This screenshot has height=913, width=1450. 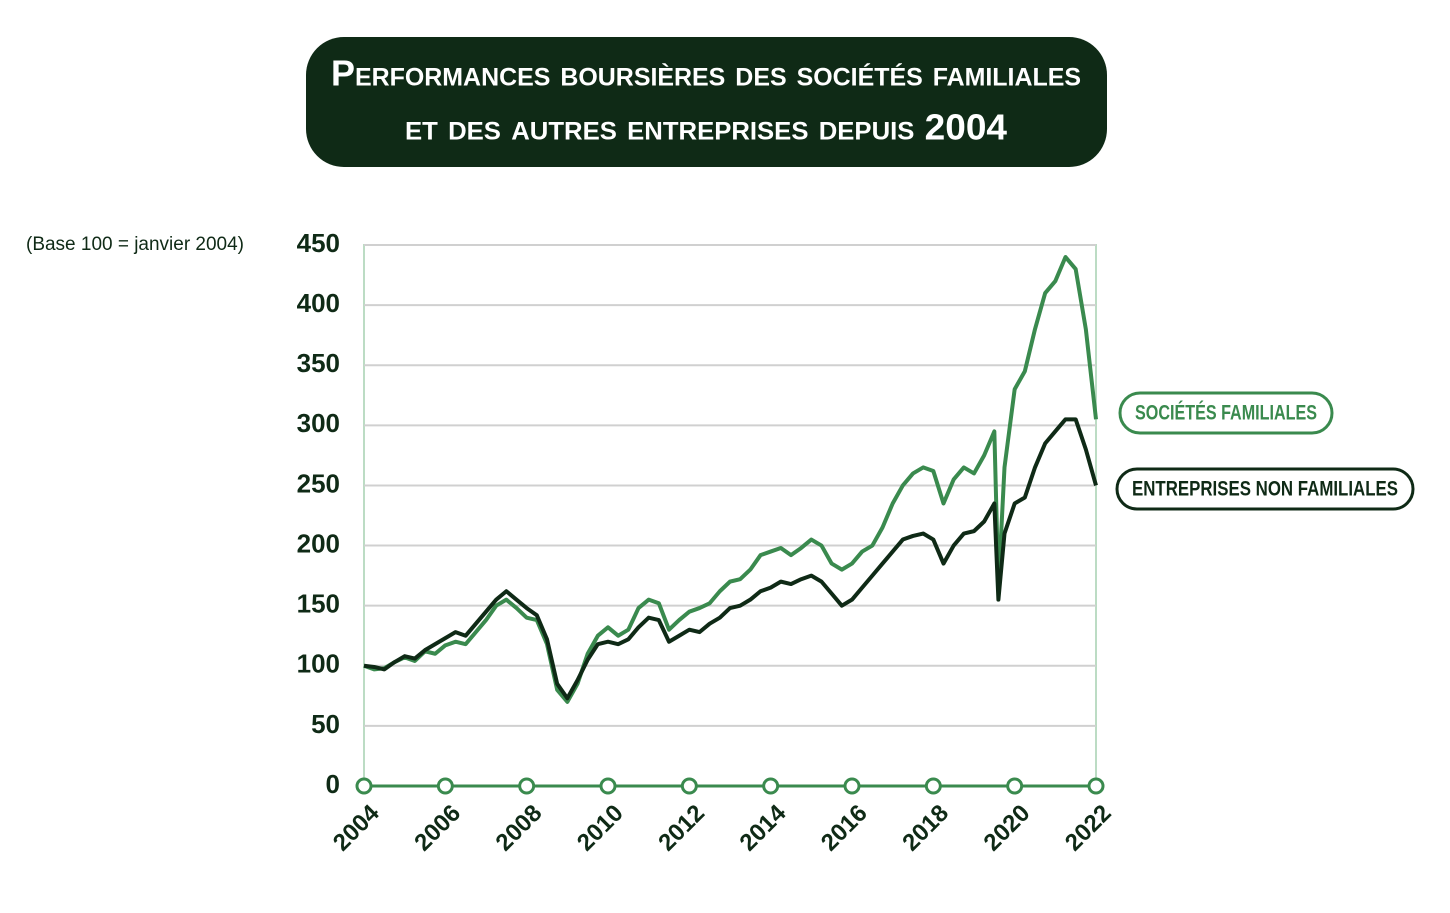 I want to click on x-tick-label: 2022, so click(x=1088, y=828).